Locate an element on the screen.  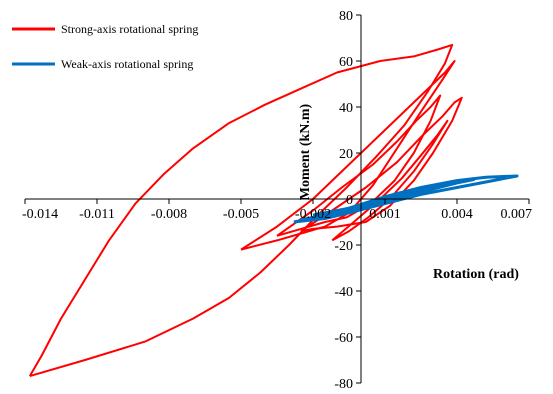
x-tick-label: -0.002 is located at coordinates (313, 214).